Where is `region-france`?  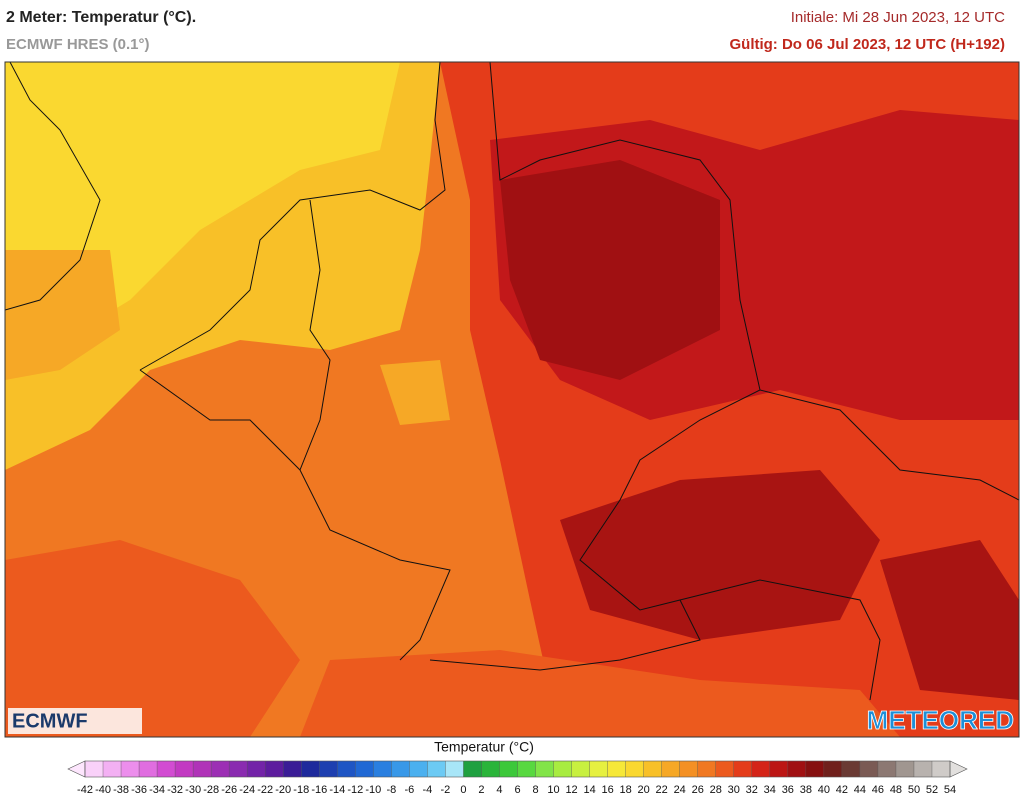
region-france is located at coordinates (152, 638).